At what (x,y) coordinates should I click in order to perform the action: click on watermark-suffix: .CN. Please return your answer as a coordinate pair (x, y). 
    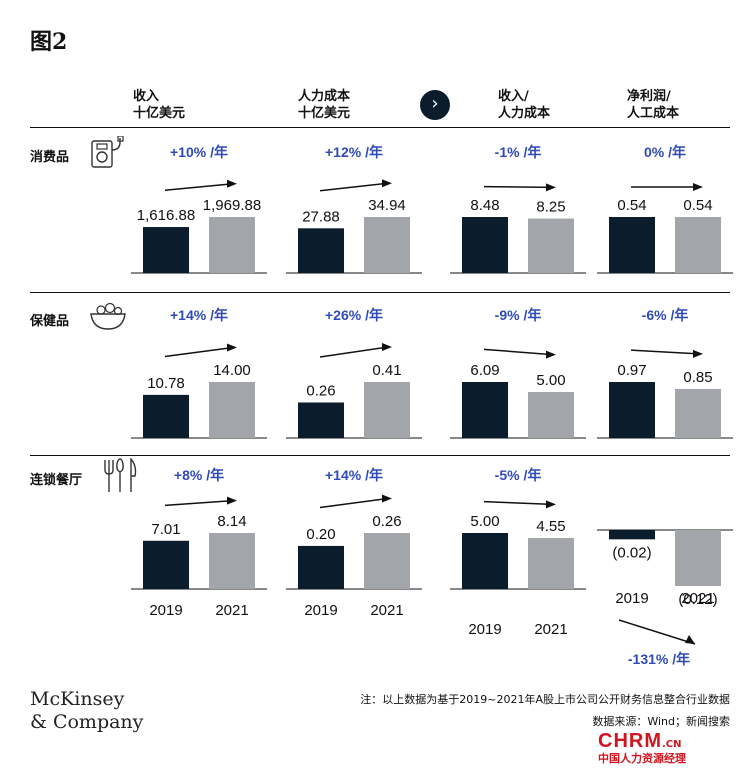
    Looking at the image, I should click on (672, 744).